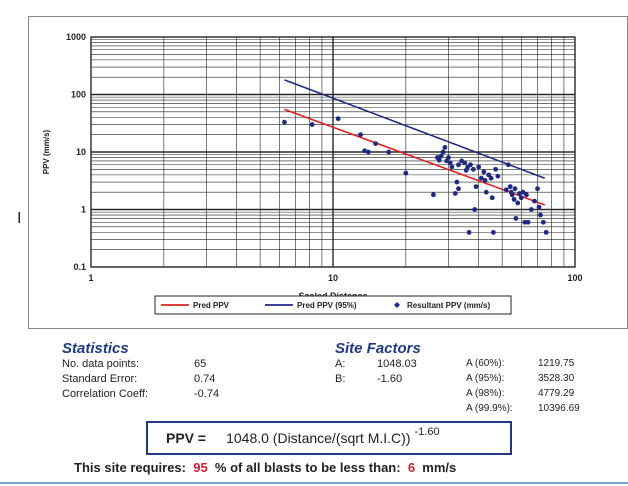 Image resolution: width=628 pixels, height=486 pixels. I want to click on legend-label: Pred PPV, so click(211, 305).